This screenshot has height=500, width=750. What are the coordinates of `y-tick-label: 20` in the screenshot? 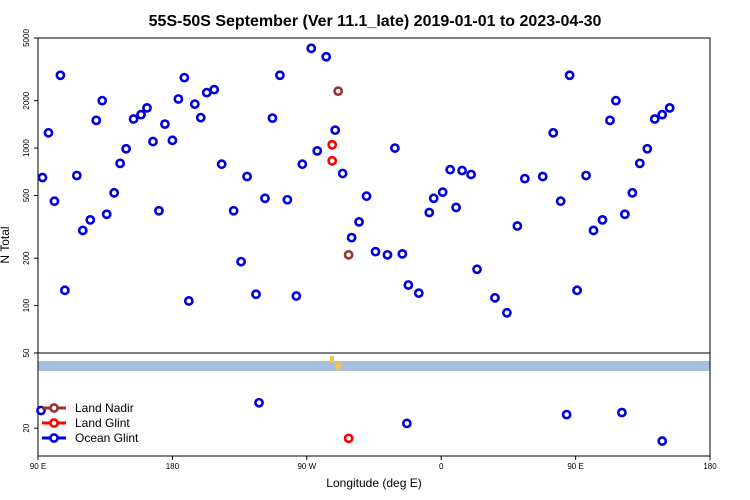 It's located at (26, 427).